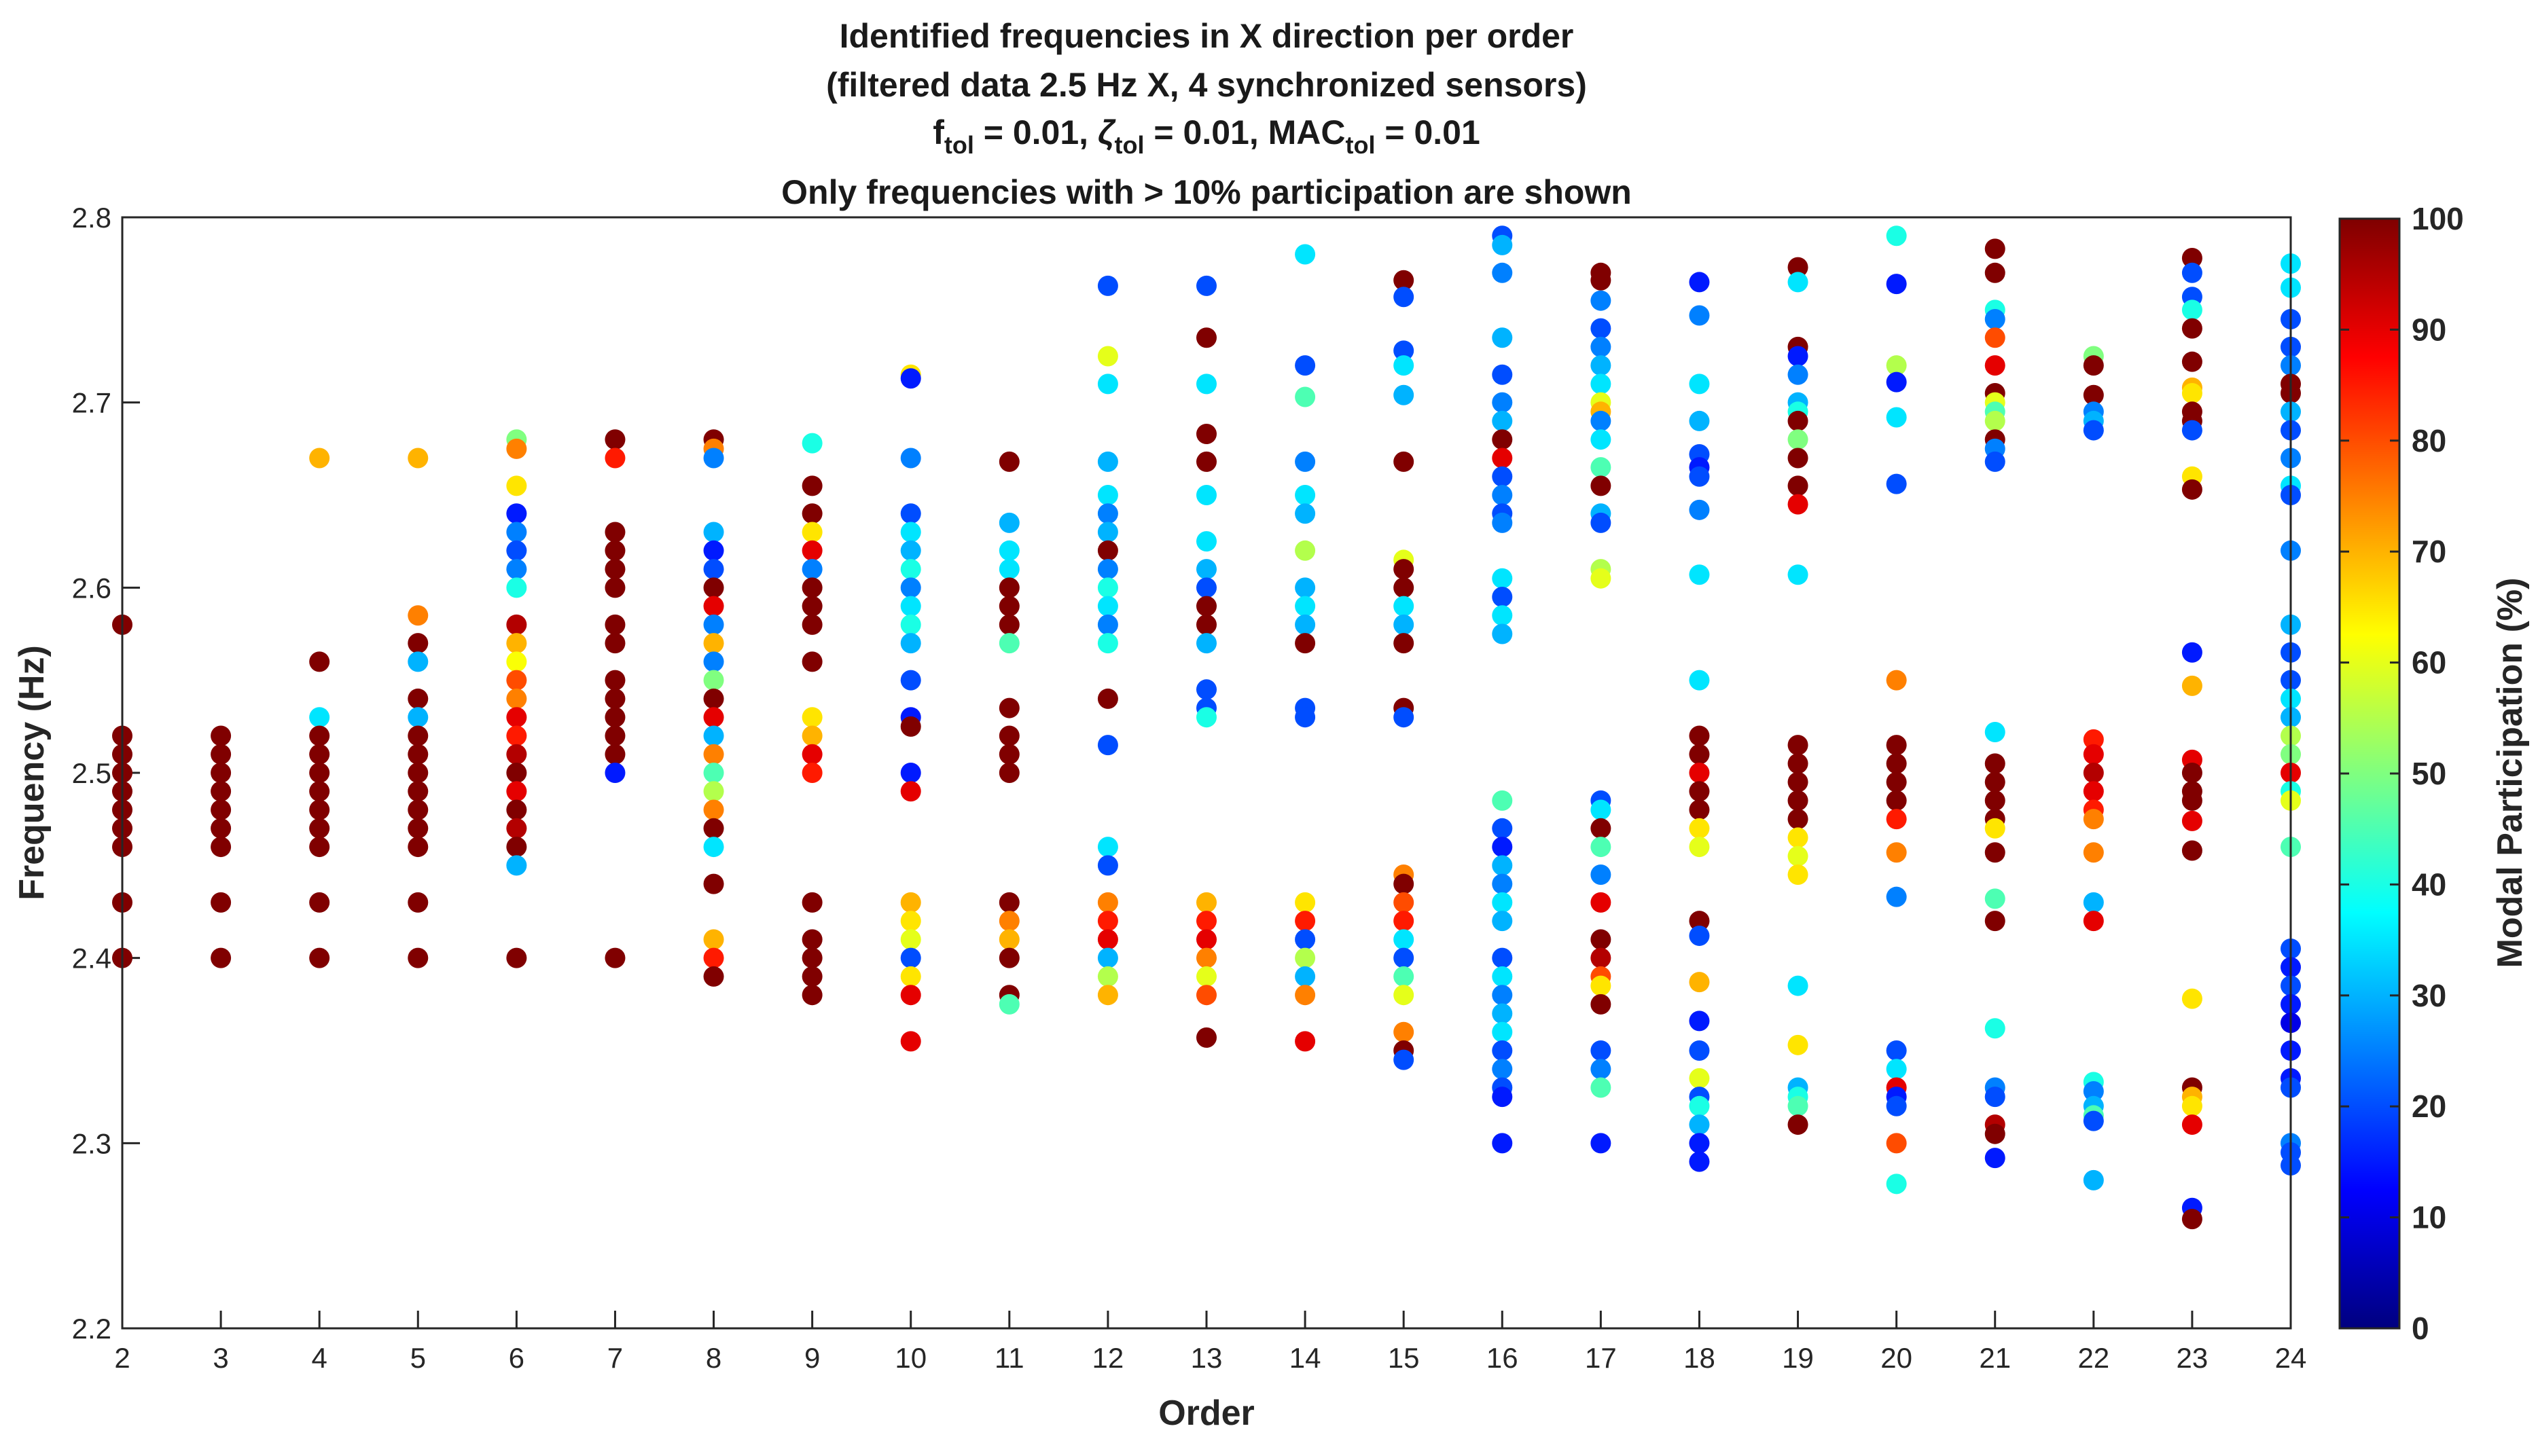 The height and width of the screenshot is (1456, 2538). I want to click on y-axis-label: Frequency (Hz), so click(32, 772).